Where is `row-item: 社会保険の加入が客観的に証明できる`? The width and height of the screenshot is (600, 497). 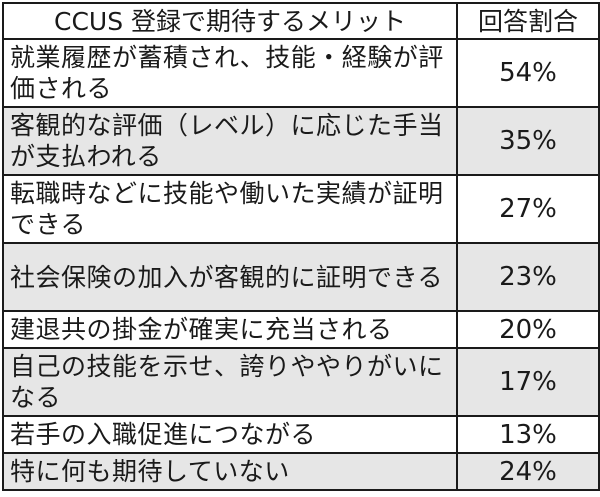
row-item: 社会保険の加入が客観的に証明できる is located at coordinates (230, 277).